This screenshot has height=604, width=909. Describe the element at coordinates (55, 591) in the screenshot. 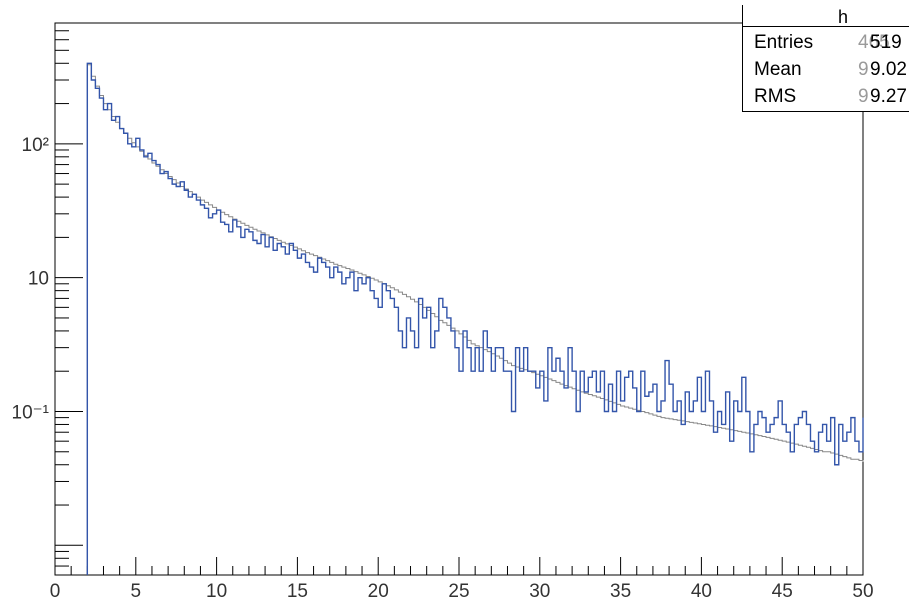

I see `x-tick-label: 0` at that location.